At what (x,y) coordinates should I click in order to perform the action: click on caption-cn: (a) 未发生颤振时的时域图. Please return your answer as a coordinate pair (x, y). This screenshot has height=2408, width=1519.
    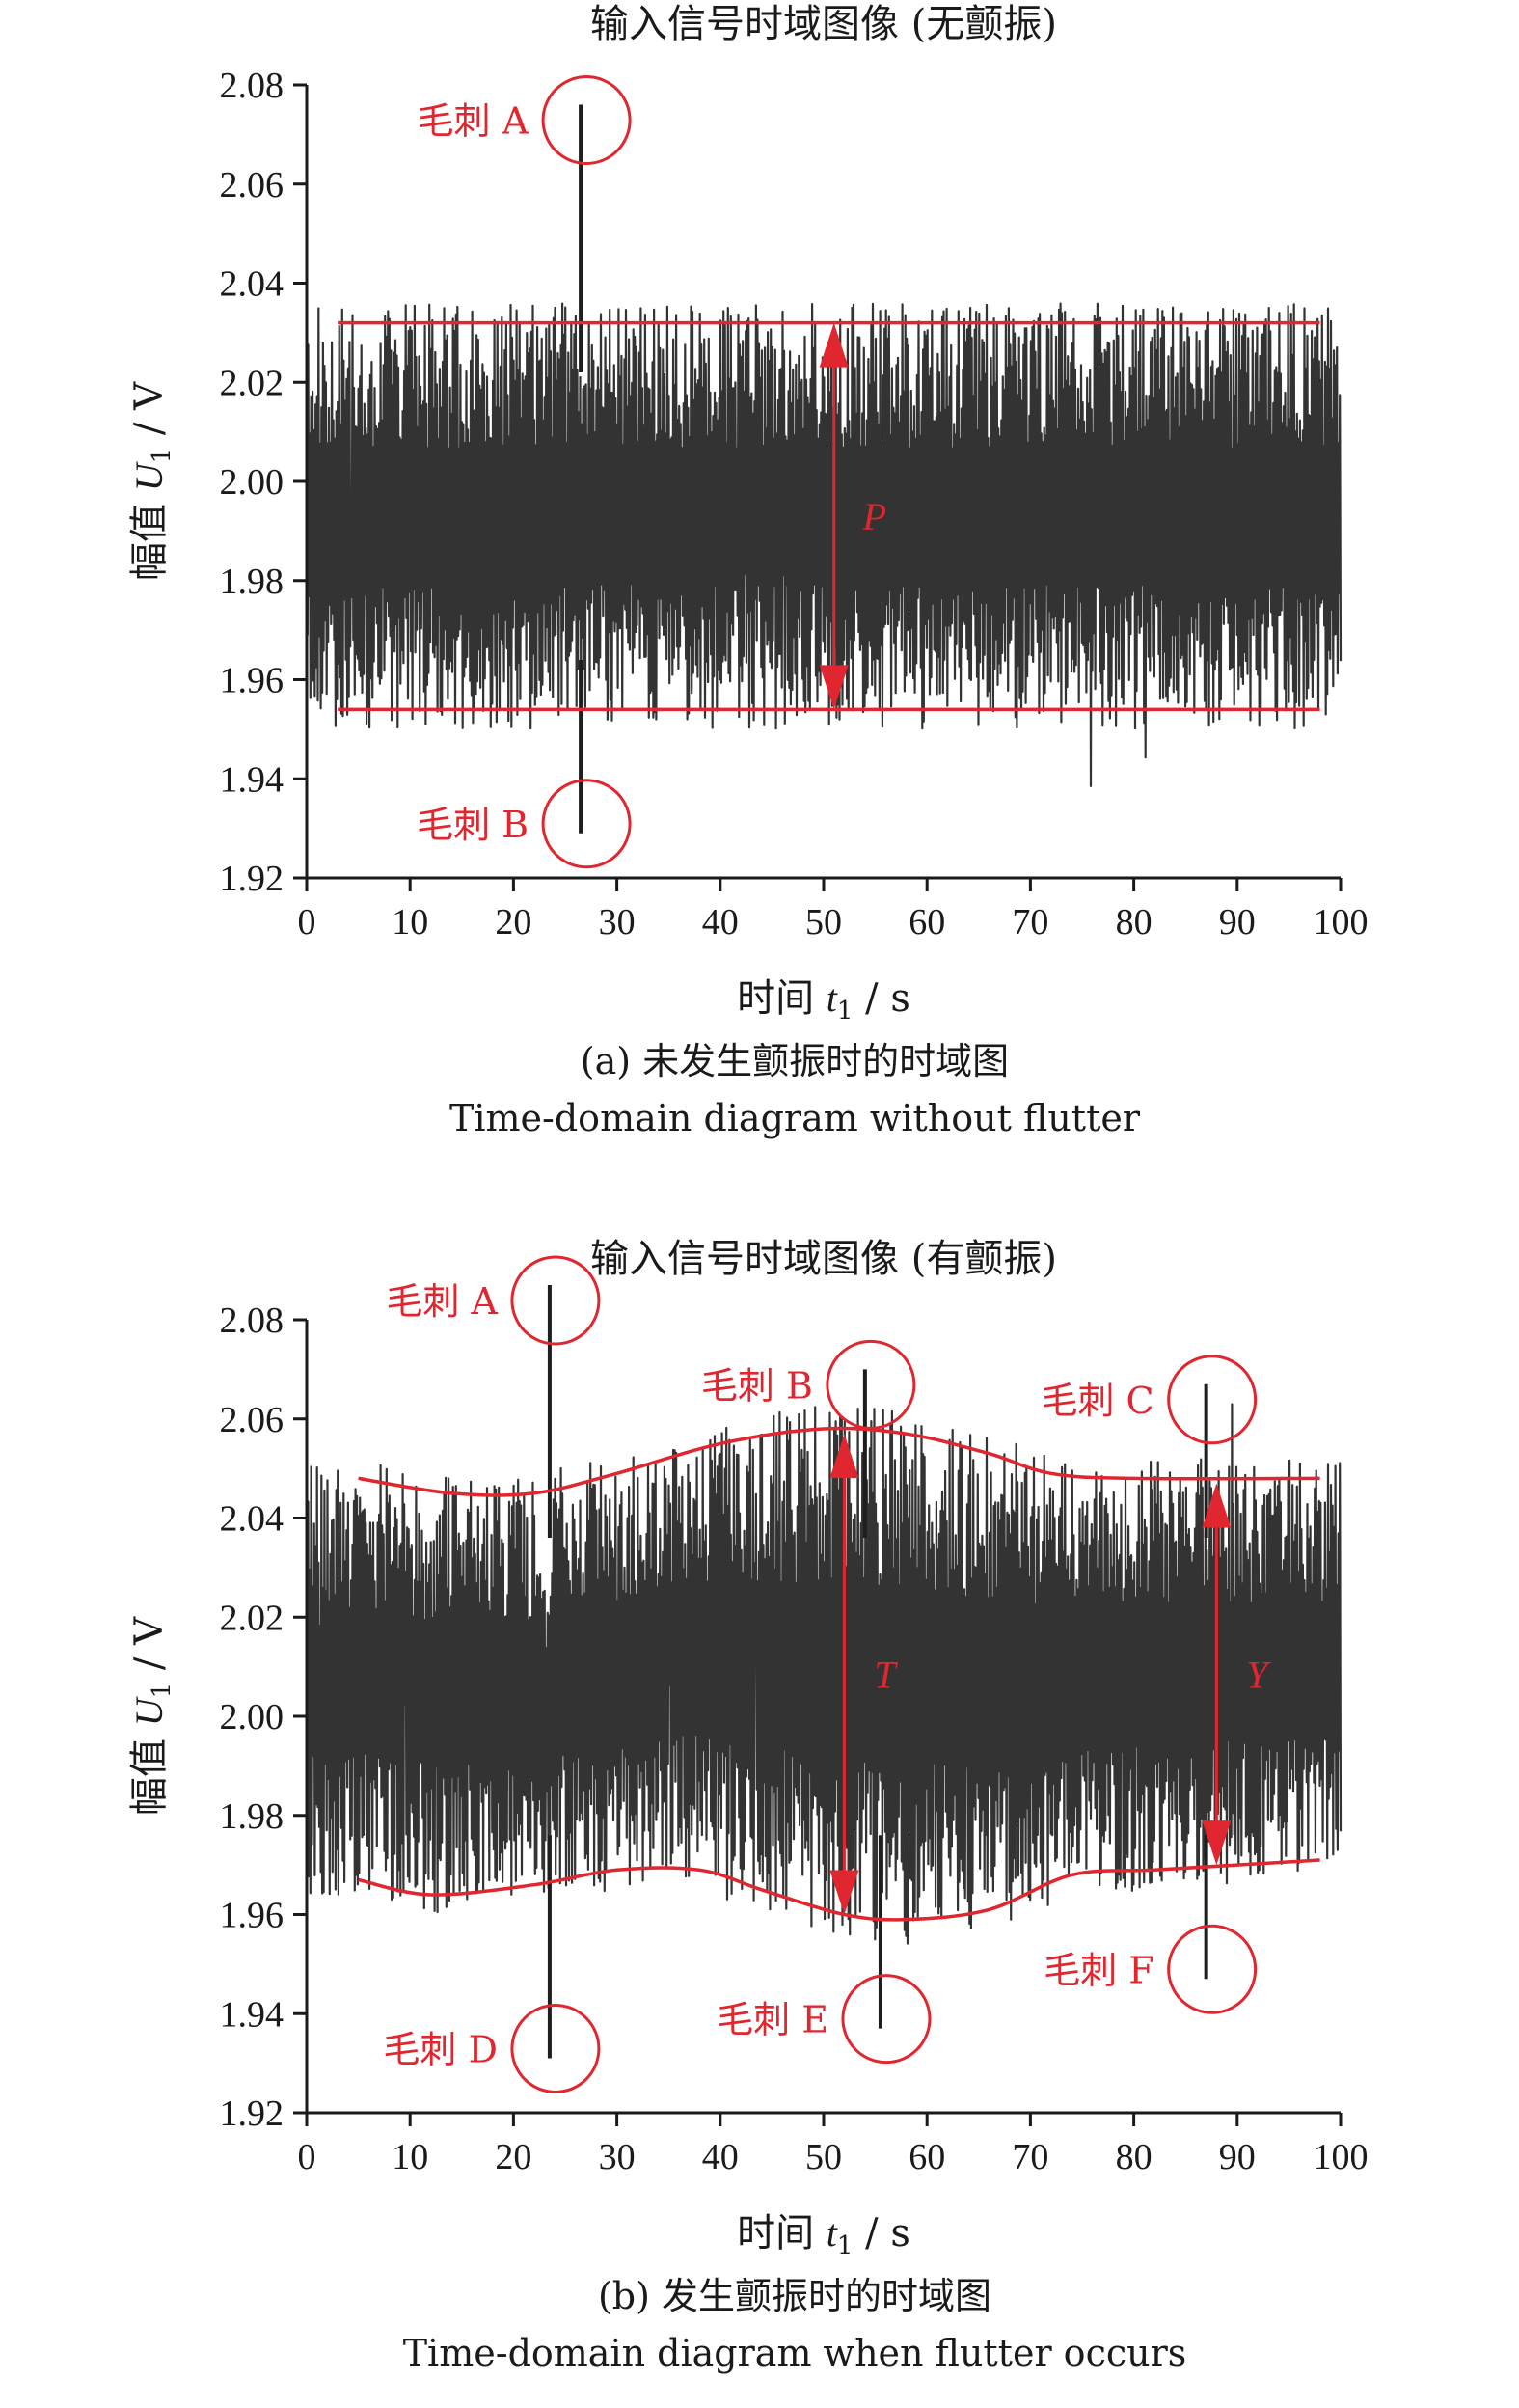
    Looking at the image, I should click on (795, 1061).